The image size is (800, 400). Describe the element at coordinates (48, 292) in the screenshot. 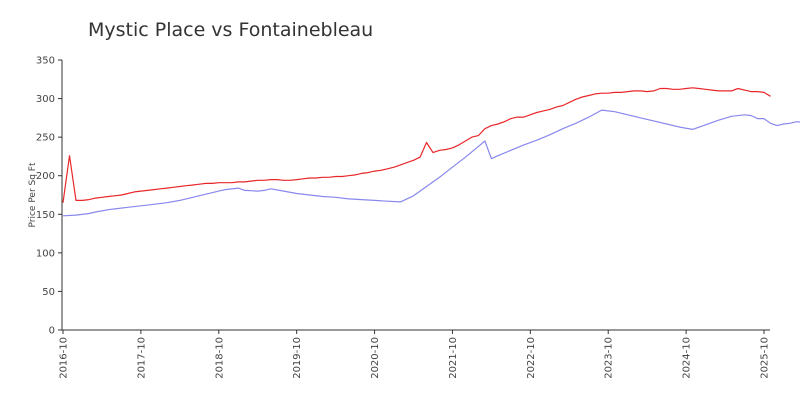

I see `y-tick-label: 50` at that location.